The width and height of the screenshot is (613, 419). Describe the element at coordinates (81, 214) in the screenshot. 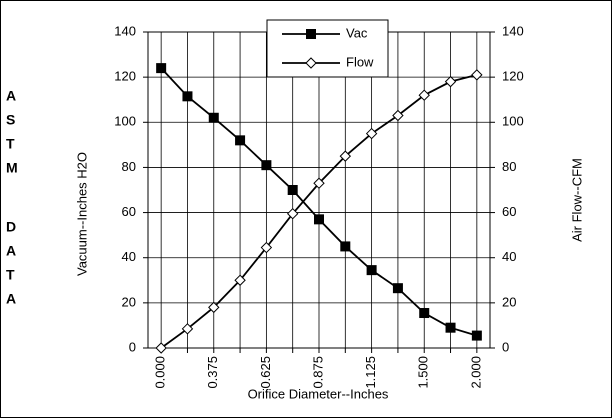

I see `y-axis-title: Vacuum--Inches H2O` at that location.